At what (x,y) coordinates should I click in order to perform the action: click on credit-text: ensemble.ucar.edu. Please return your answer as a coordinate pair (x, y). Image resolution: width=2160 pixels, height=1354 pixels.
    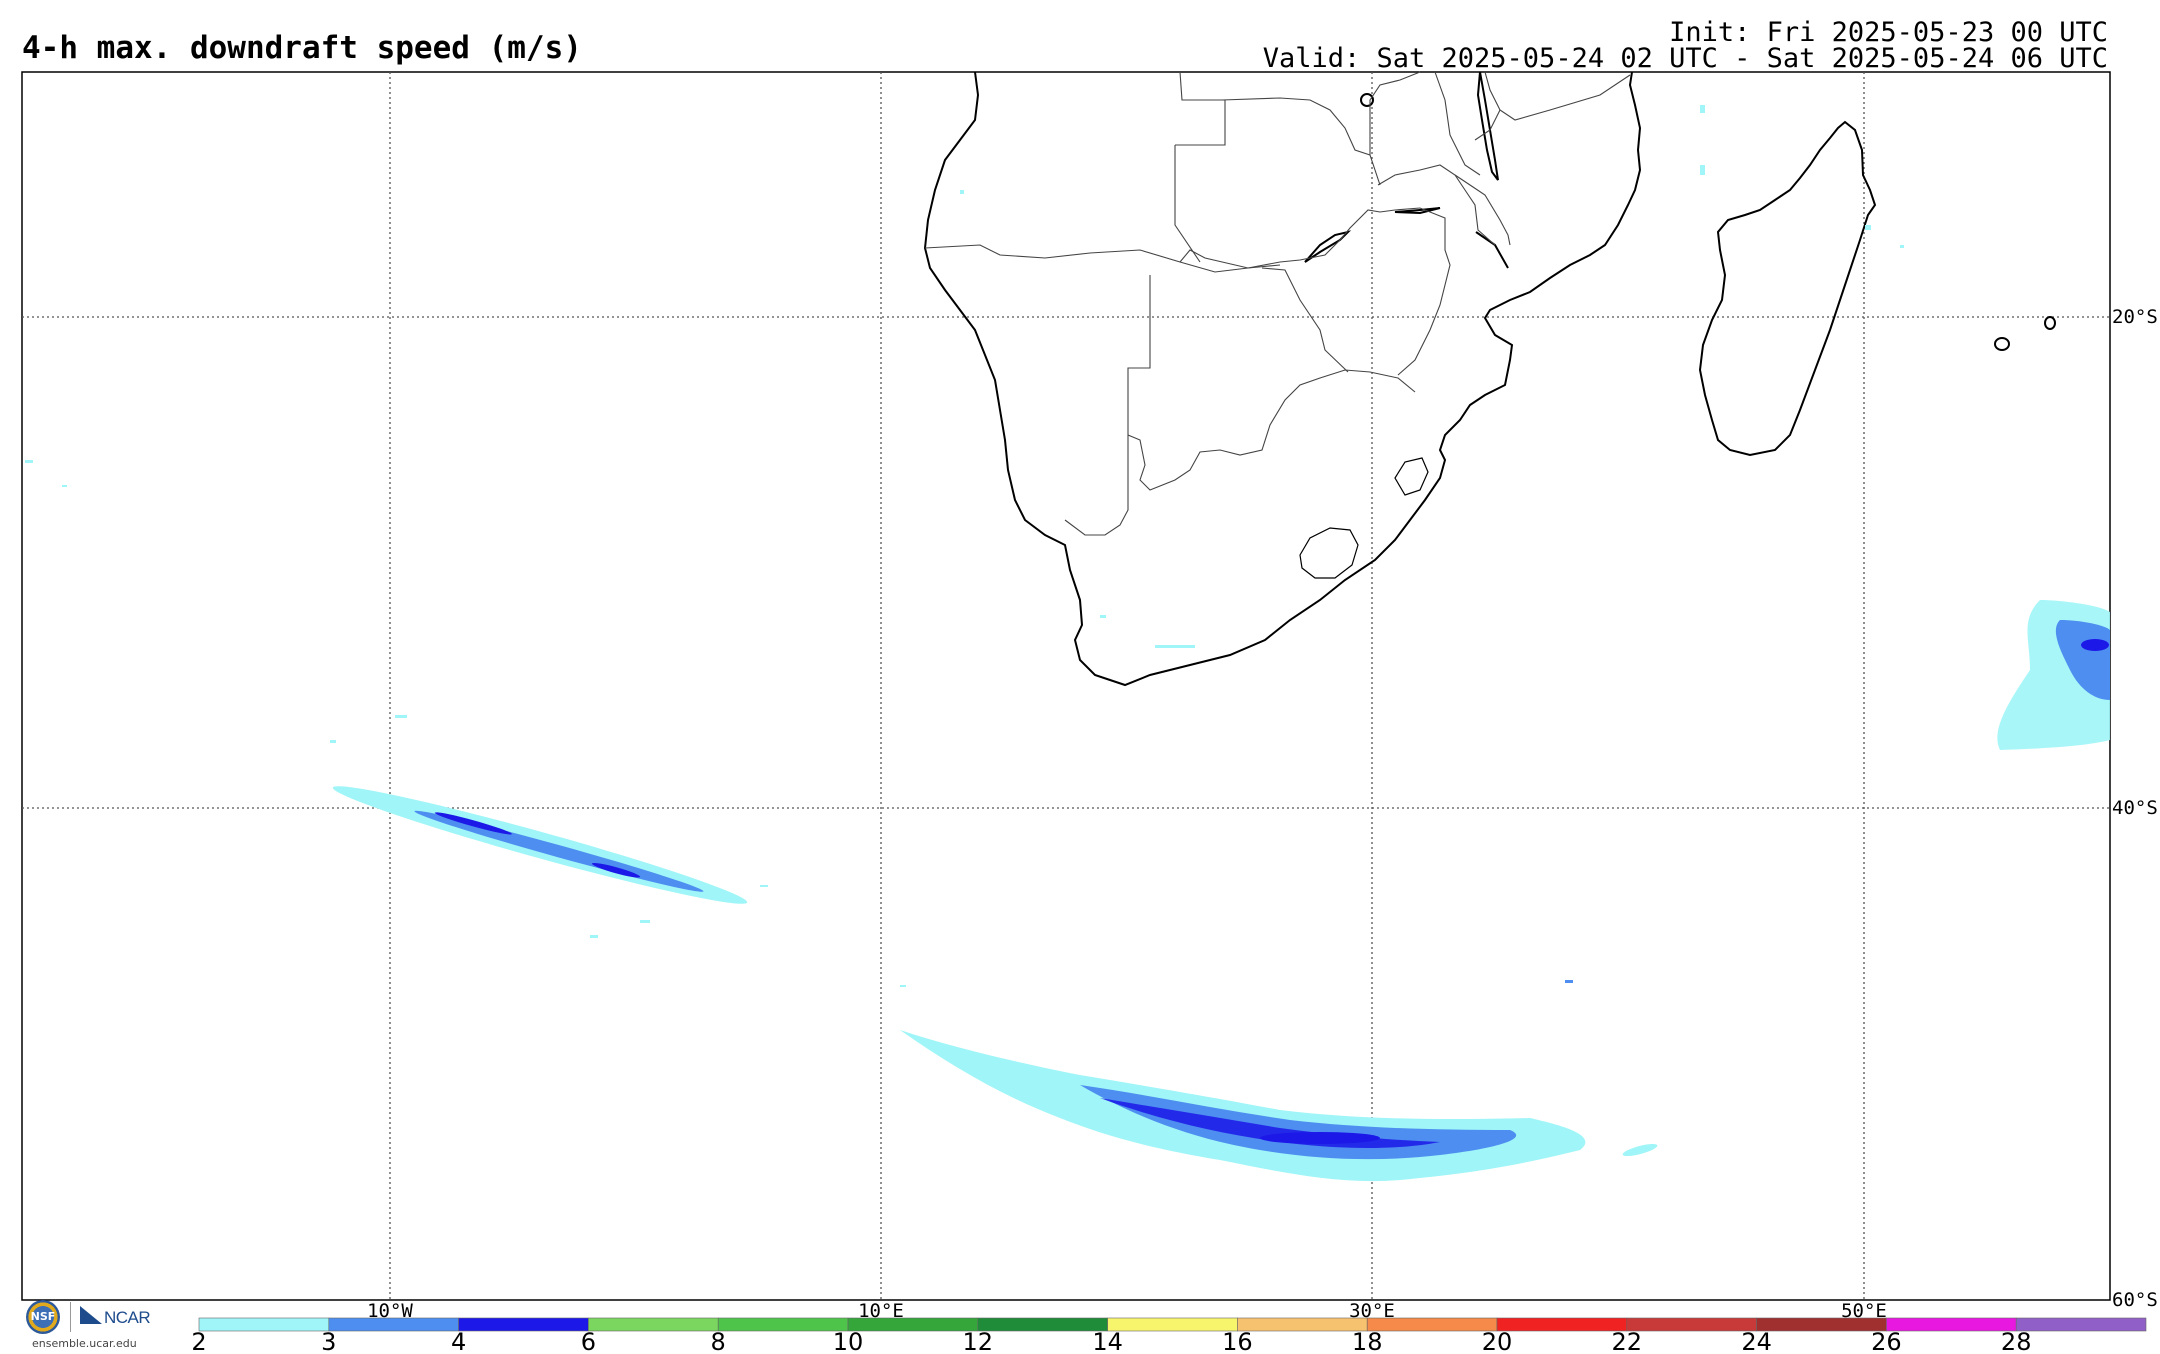
    Looking at the image, I should click on (84, 1343).